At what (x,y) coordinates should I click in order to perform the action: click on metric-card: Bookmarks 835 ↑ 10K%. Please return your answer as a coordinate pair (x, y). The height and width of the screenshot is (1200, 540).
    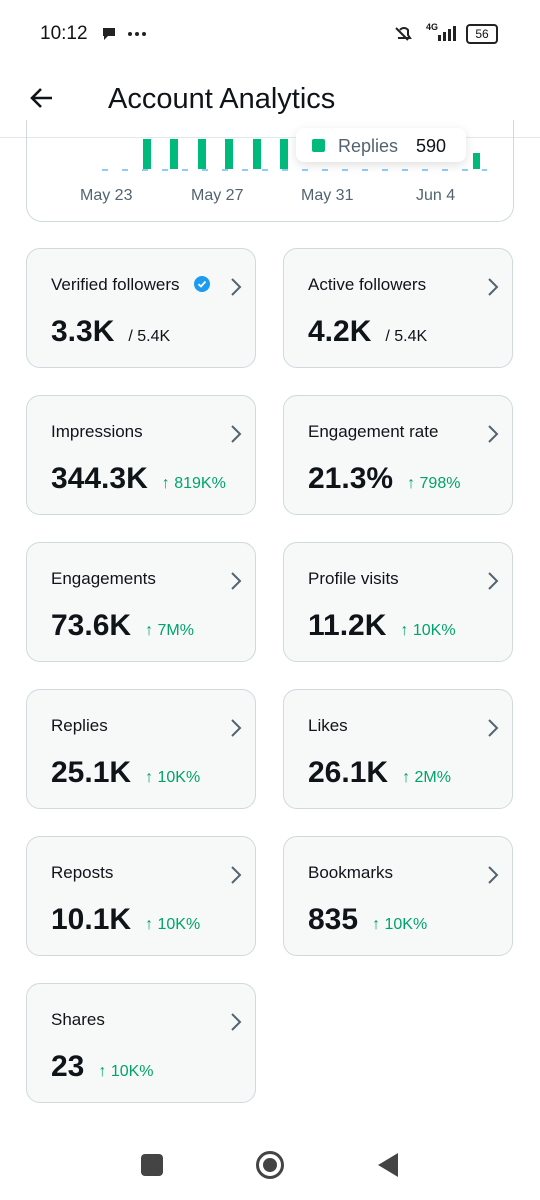
    Looking at the image, I should click on (398, 896).